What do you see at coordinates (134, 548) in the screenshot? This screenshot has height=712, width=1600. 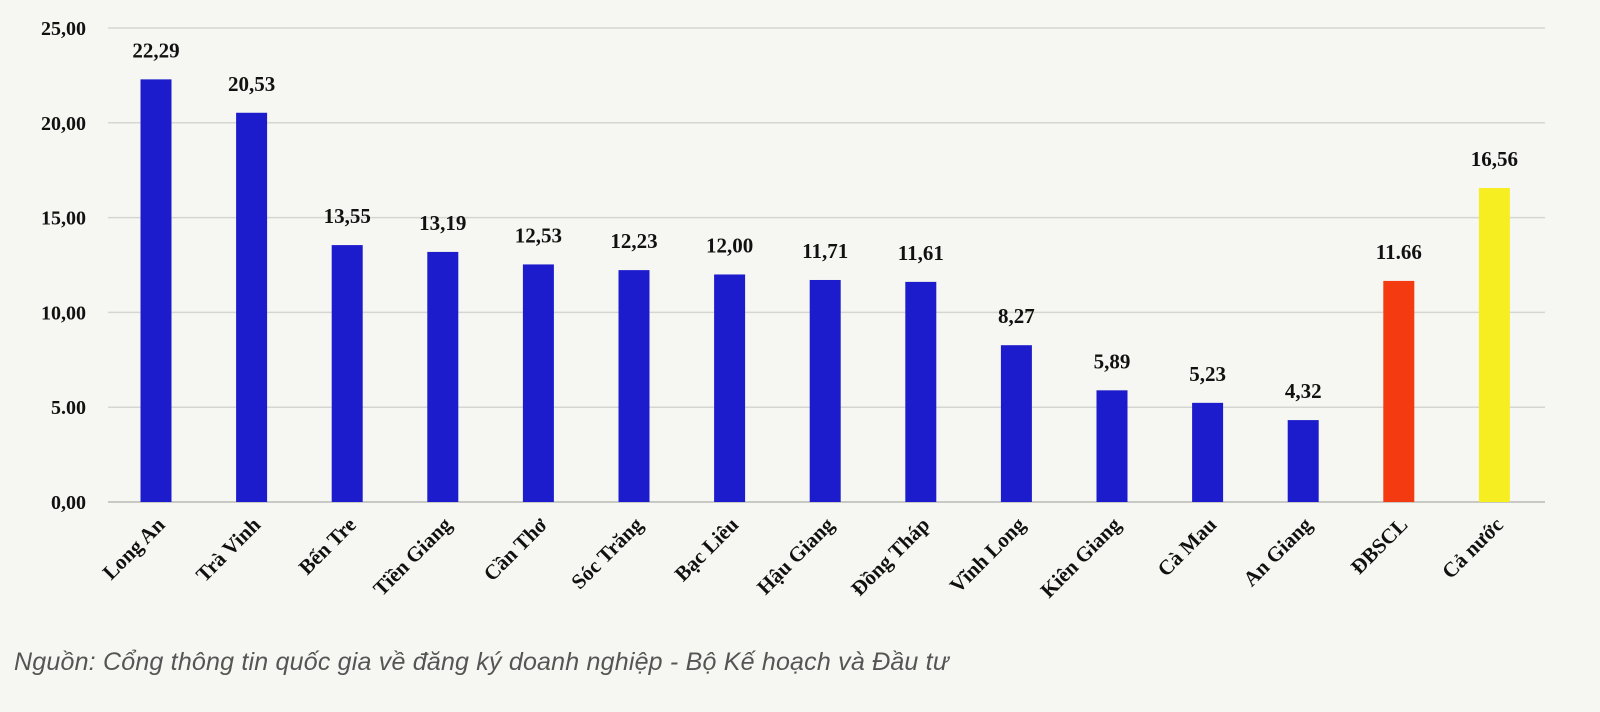 I see `x-tick-label: Long An` at bounding box center [134, 548].